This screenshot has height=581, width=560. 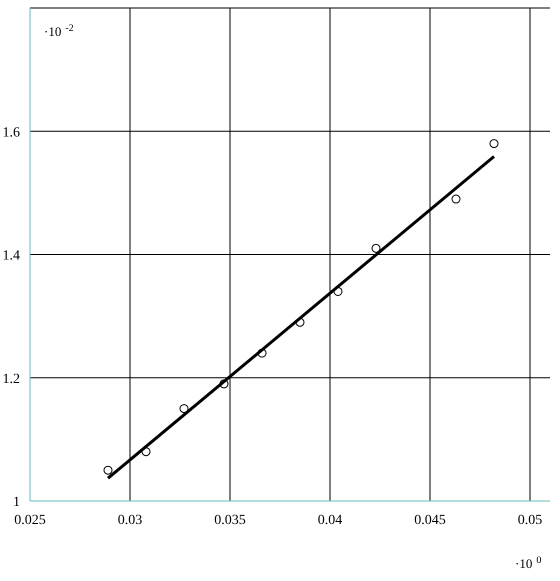 What do you see at coordinates (230, 520) in the screenshot?
I see `x-tick-label: 0.035` at bounding box center [230, 520].